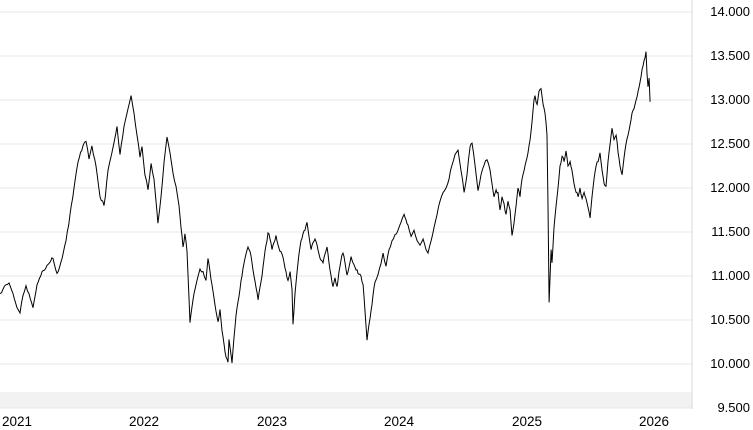 The image size is (753, 430). I want to click on y-tick-label: 12.000, so click(730, 187).